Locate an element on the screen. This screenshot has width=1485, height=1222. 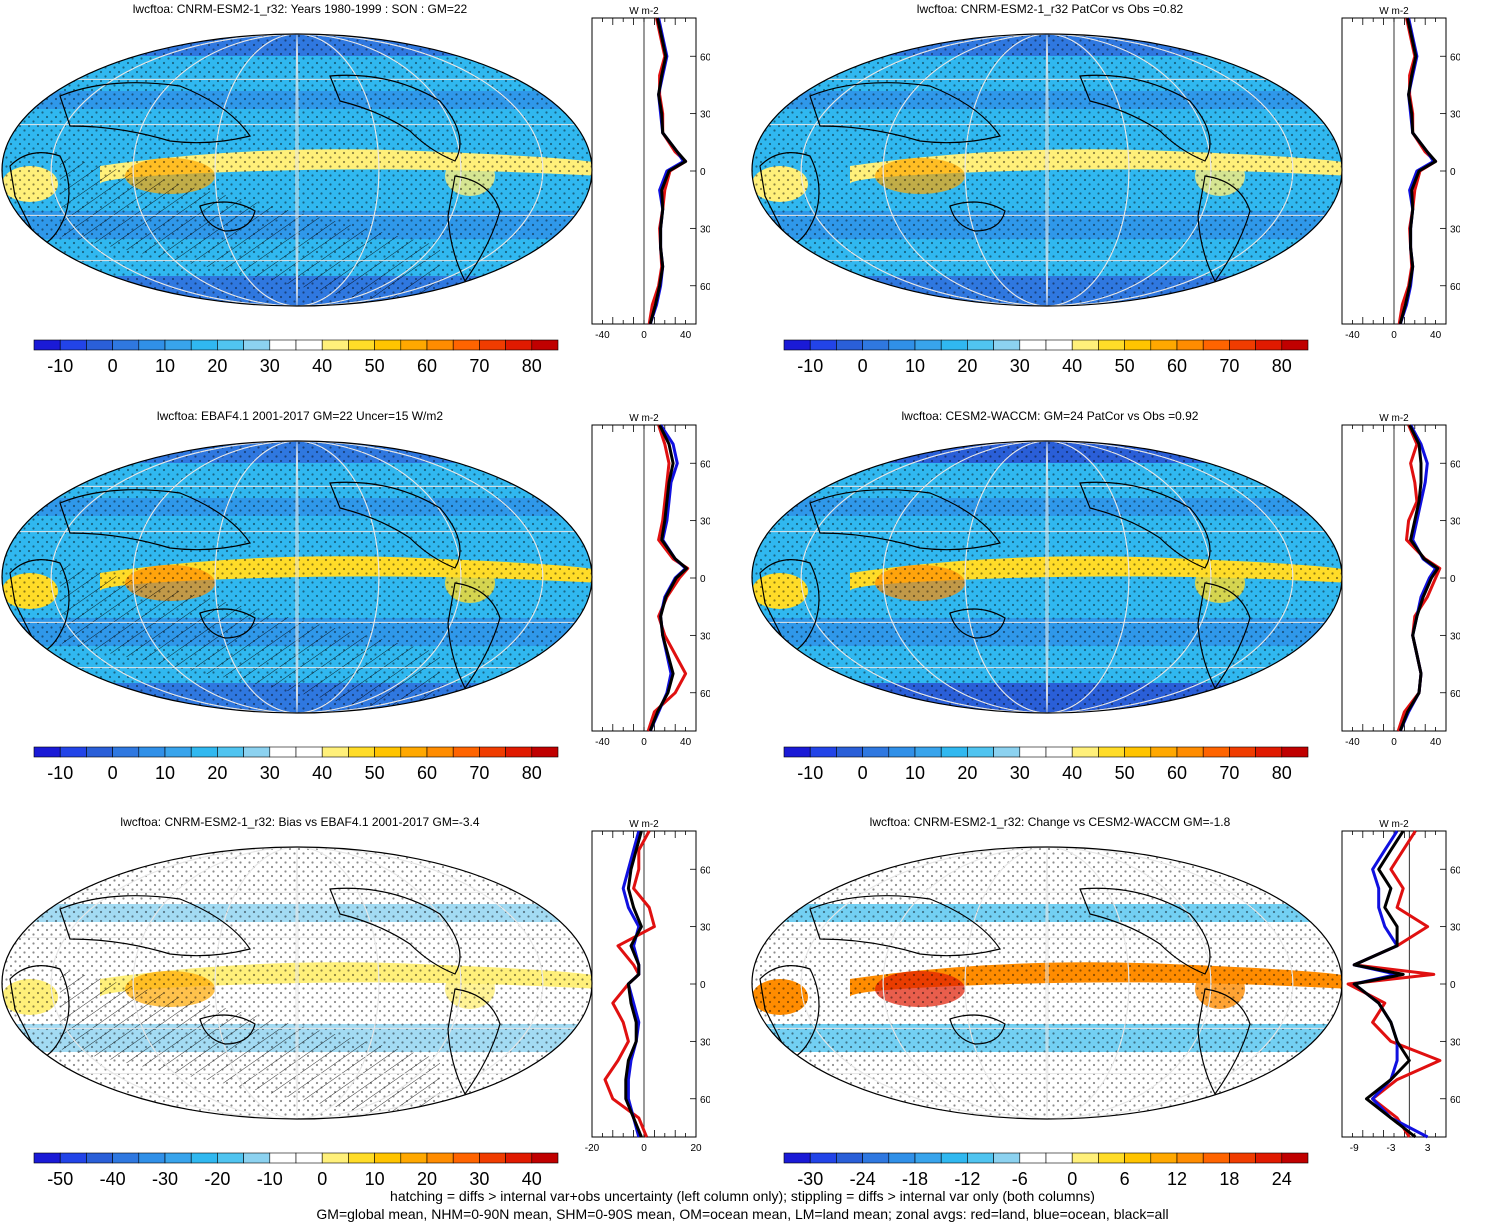
map-coastlines is located at coordinates (1005, 178).